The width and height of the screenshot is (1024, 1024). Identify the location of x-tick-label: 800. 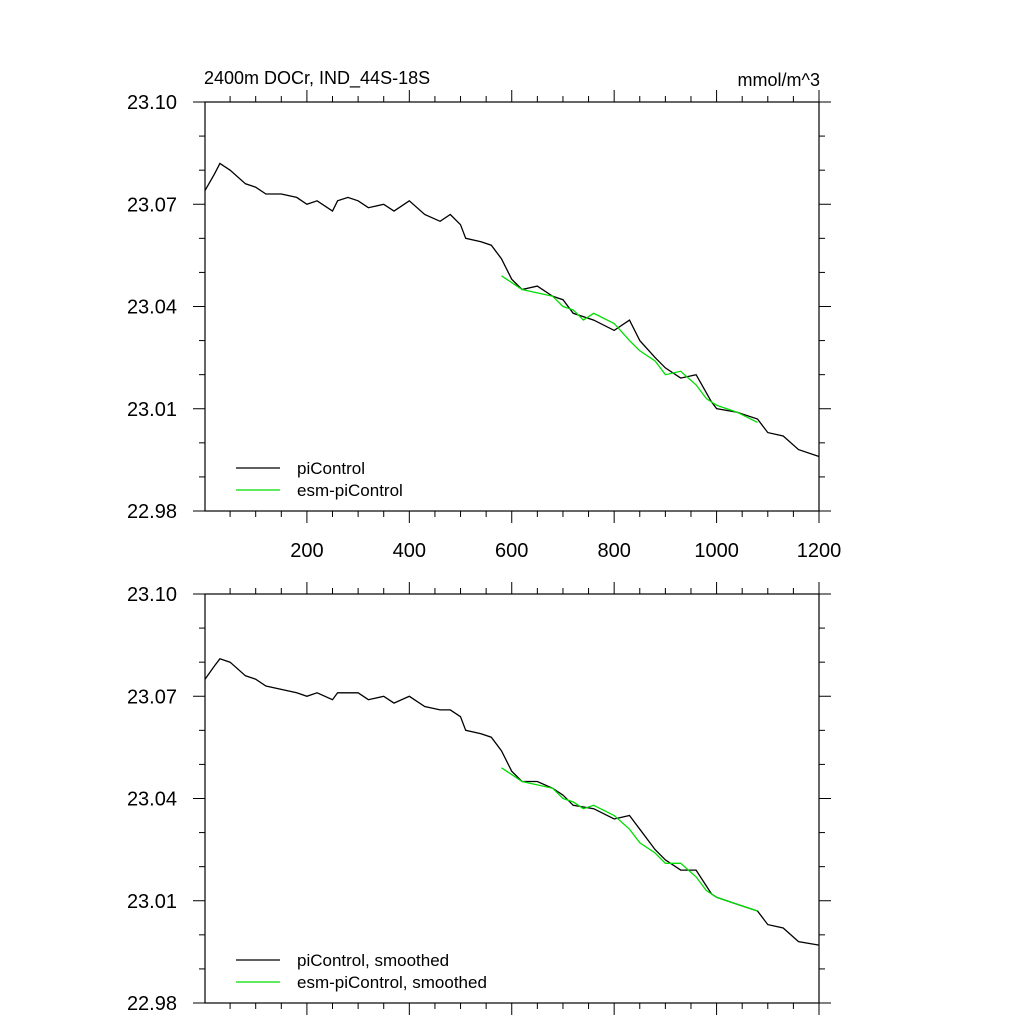
(613, 551).